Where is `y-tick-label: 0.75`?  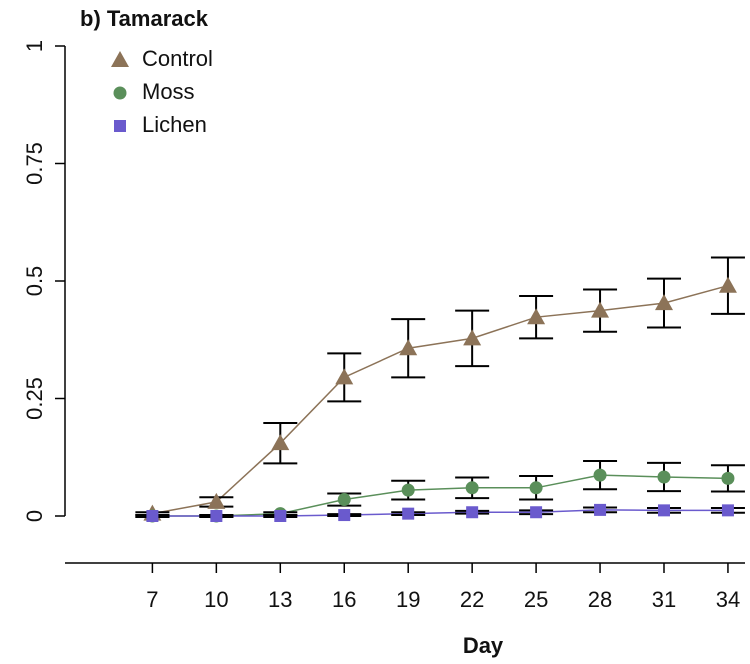
y-tick-label: 0.75 is located at coordinates (34, 163).